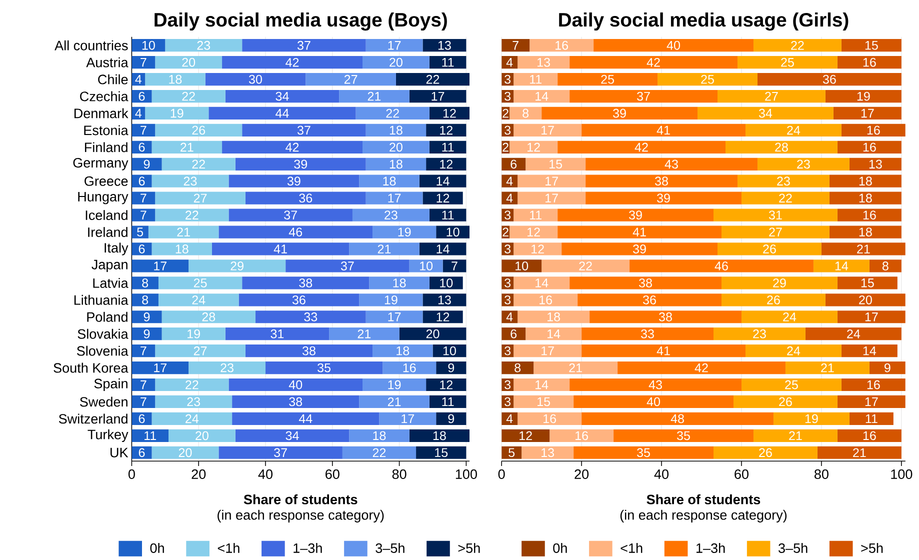 This screenshot has height=560, width=919. Describe the element at coordinates (116, 249) in the screenshot. I see `y-tick-label: Italy` at that location.